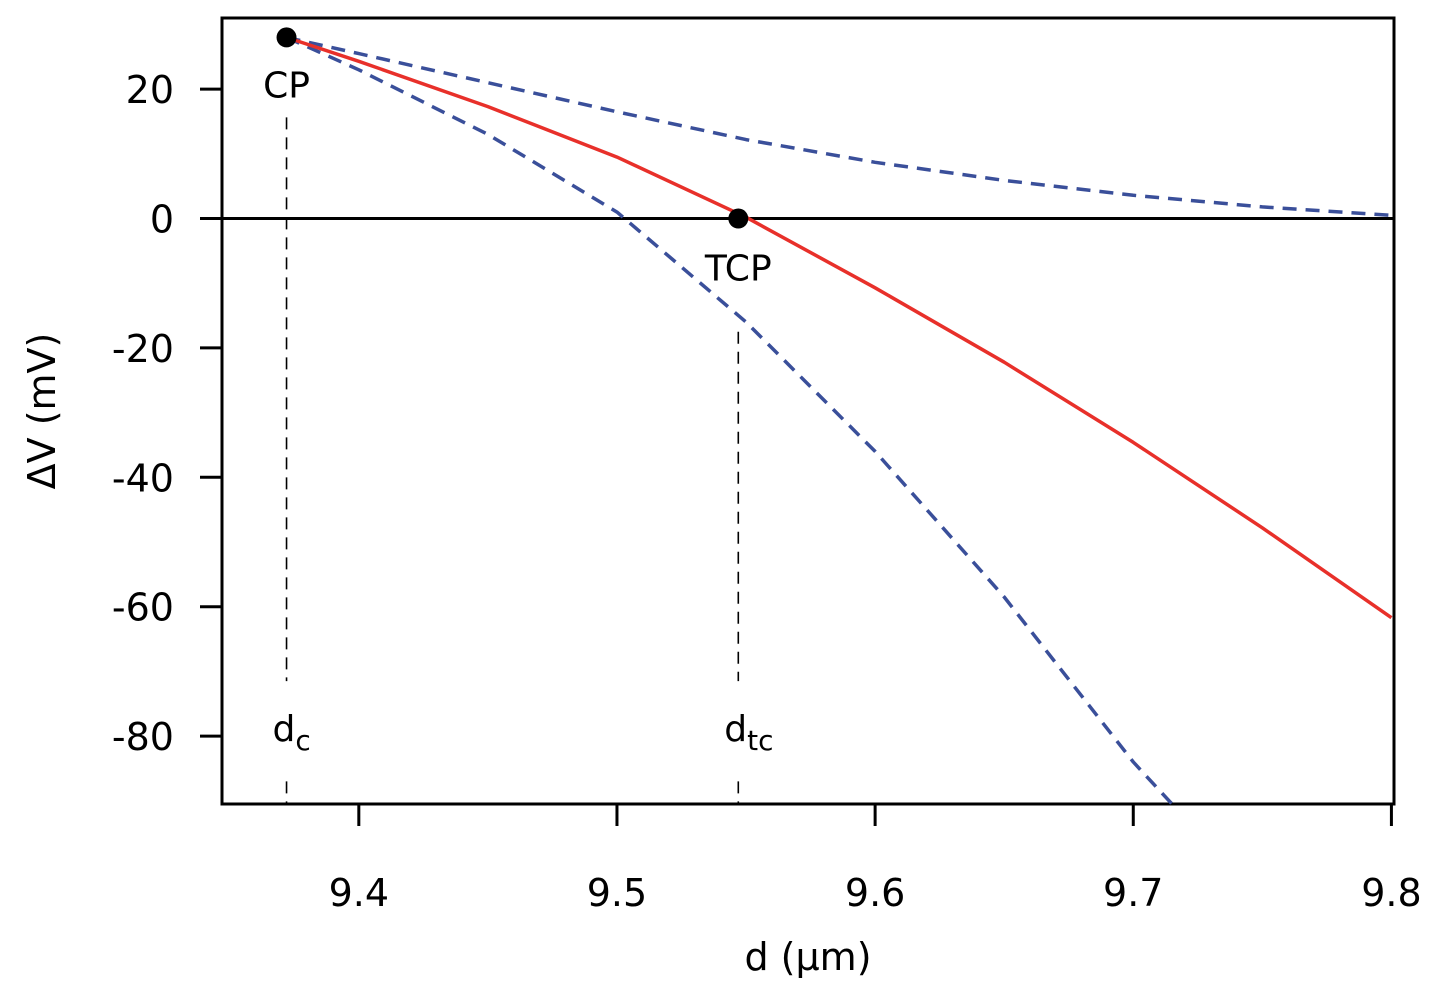 The image size is (1441, 993). What do you see at coordinates (302, 740) in the screenshot?
I see `vline-label-sub: c` at bounding box center [302, 740].